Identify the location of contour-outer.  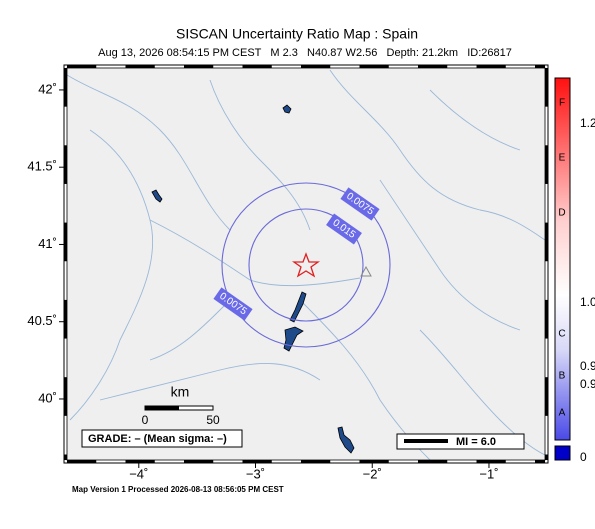
(306, 265).